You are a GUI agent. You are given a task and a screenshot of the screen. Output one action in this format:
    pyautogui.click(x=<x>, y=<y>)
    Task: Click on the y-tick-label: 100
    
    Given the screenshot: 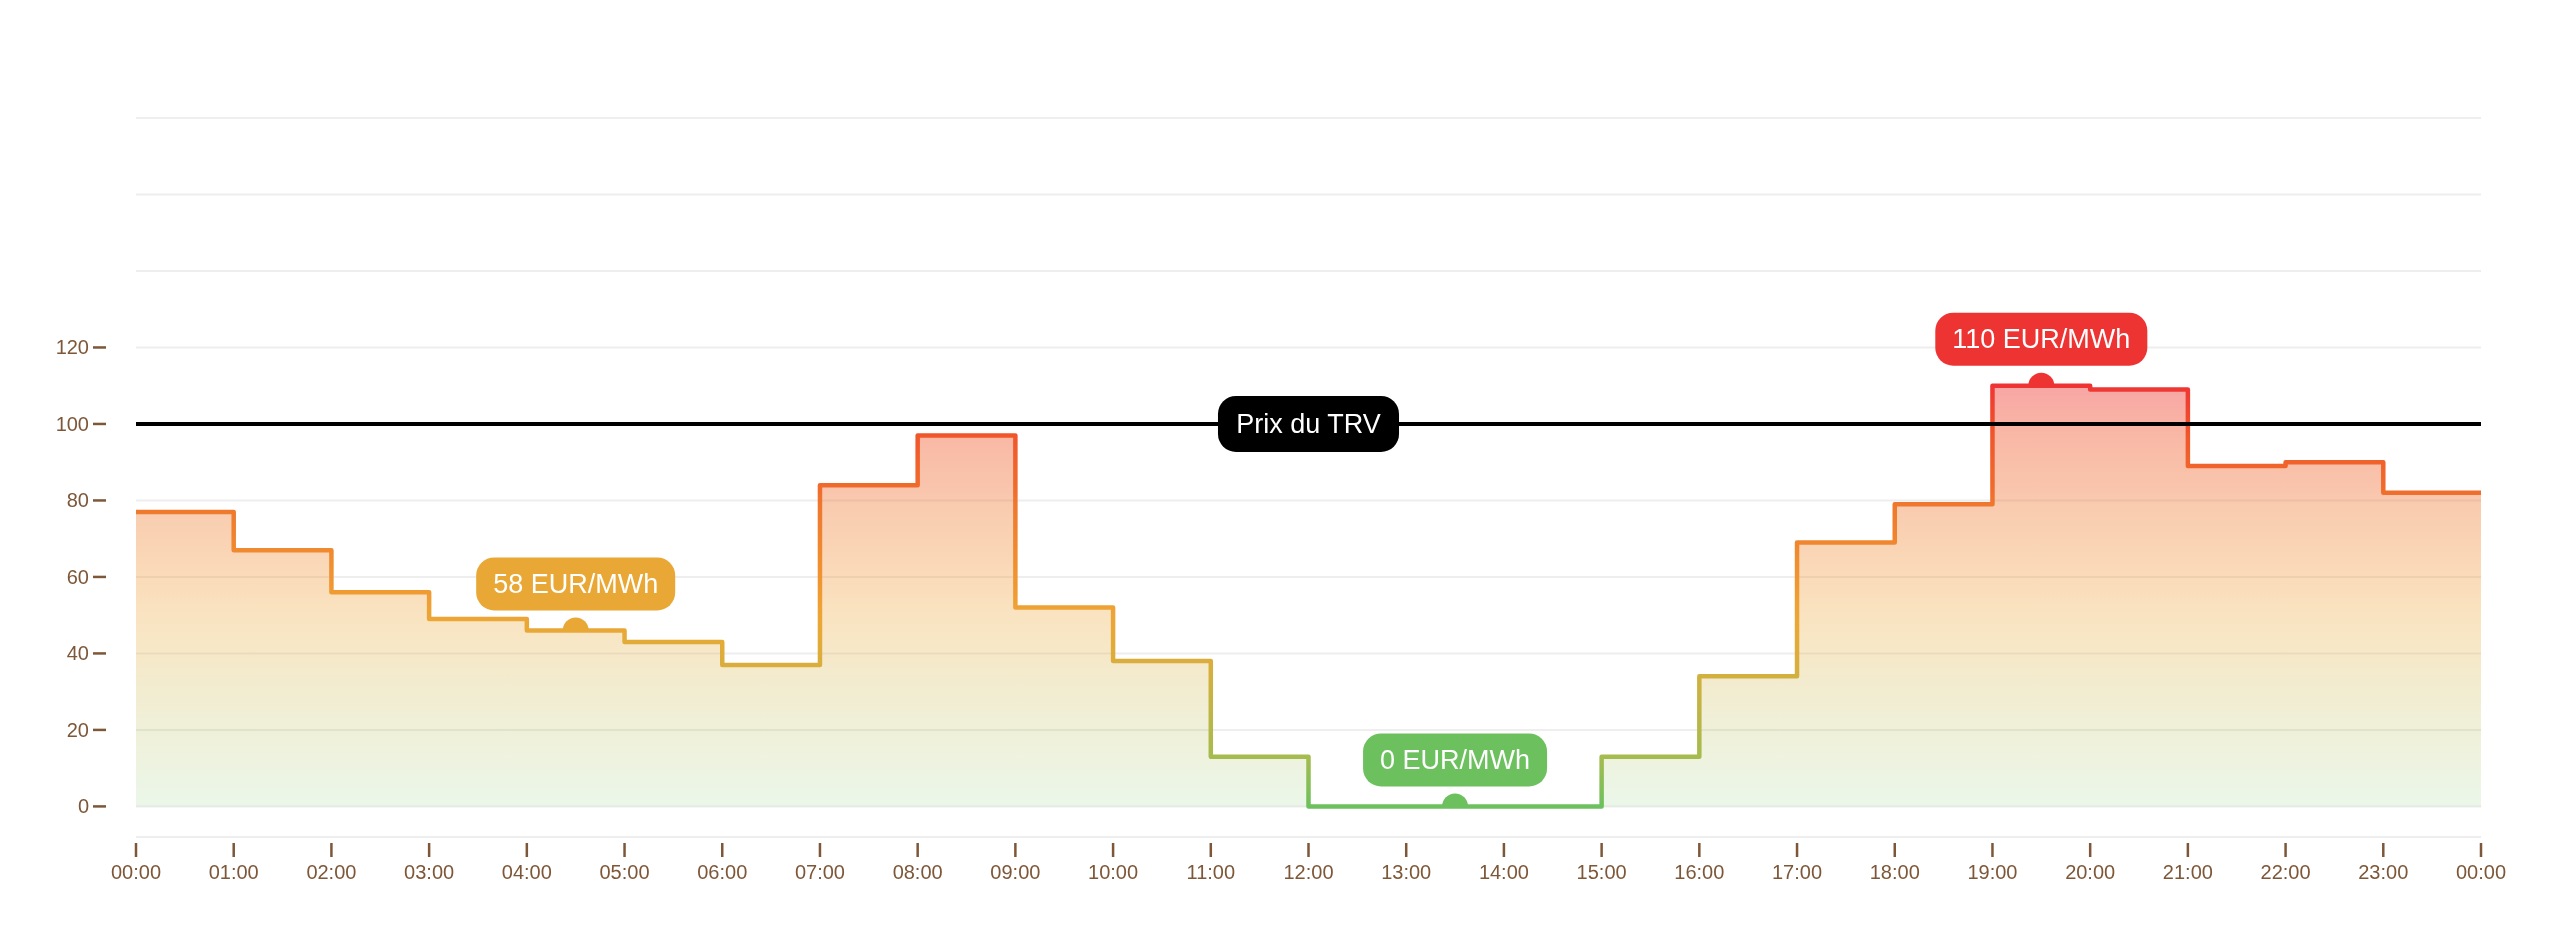 What is the action you would take?
    pyautogui.click(x=72, y=423)
    